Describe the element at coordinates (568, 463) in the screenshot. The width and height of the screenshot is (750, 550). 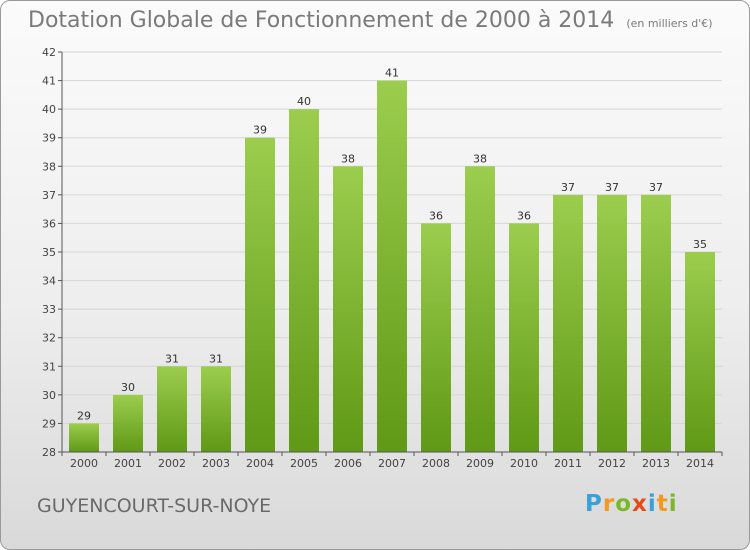
I see `x-tick-label-2011: 2011` at that location.